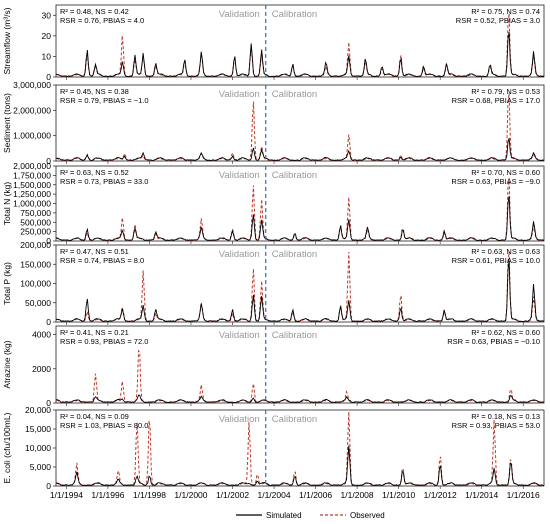 The height and width of the screenshot is (524, 550). Describe the element at coordinates (7, 40) in the screenshot. I see `y-axis-label: Streamflow (m³/s)` at that location.